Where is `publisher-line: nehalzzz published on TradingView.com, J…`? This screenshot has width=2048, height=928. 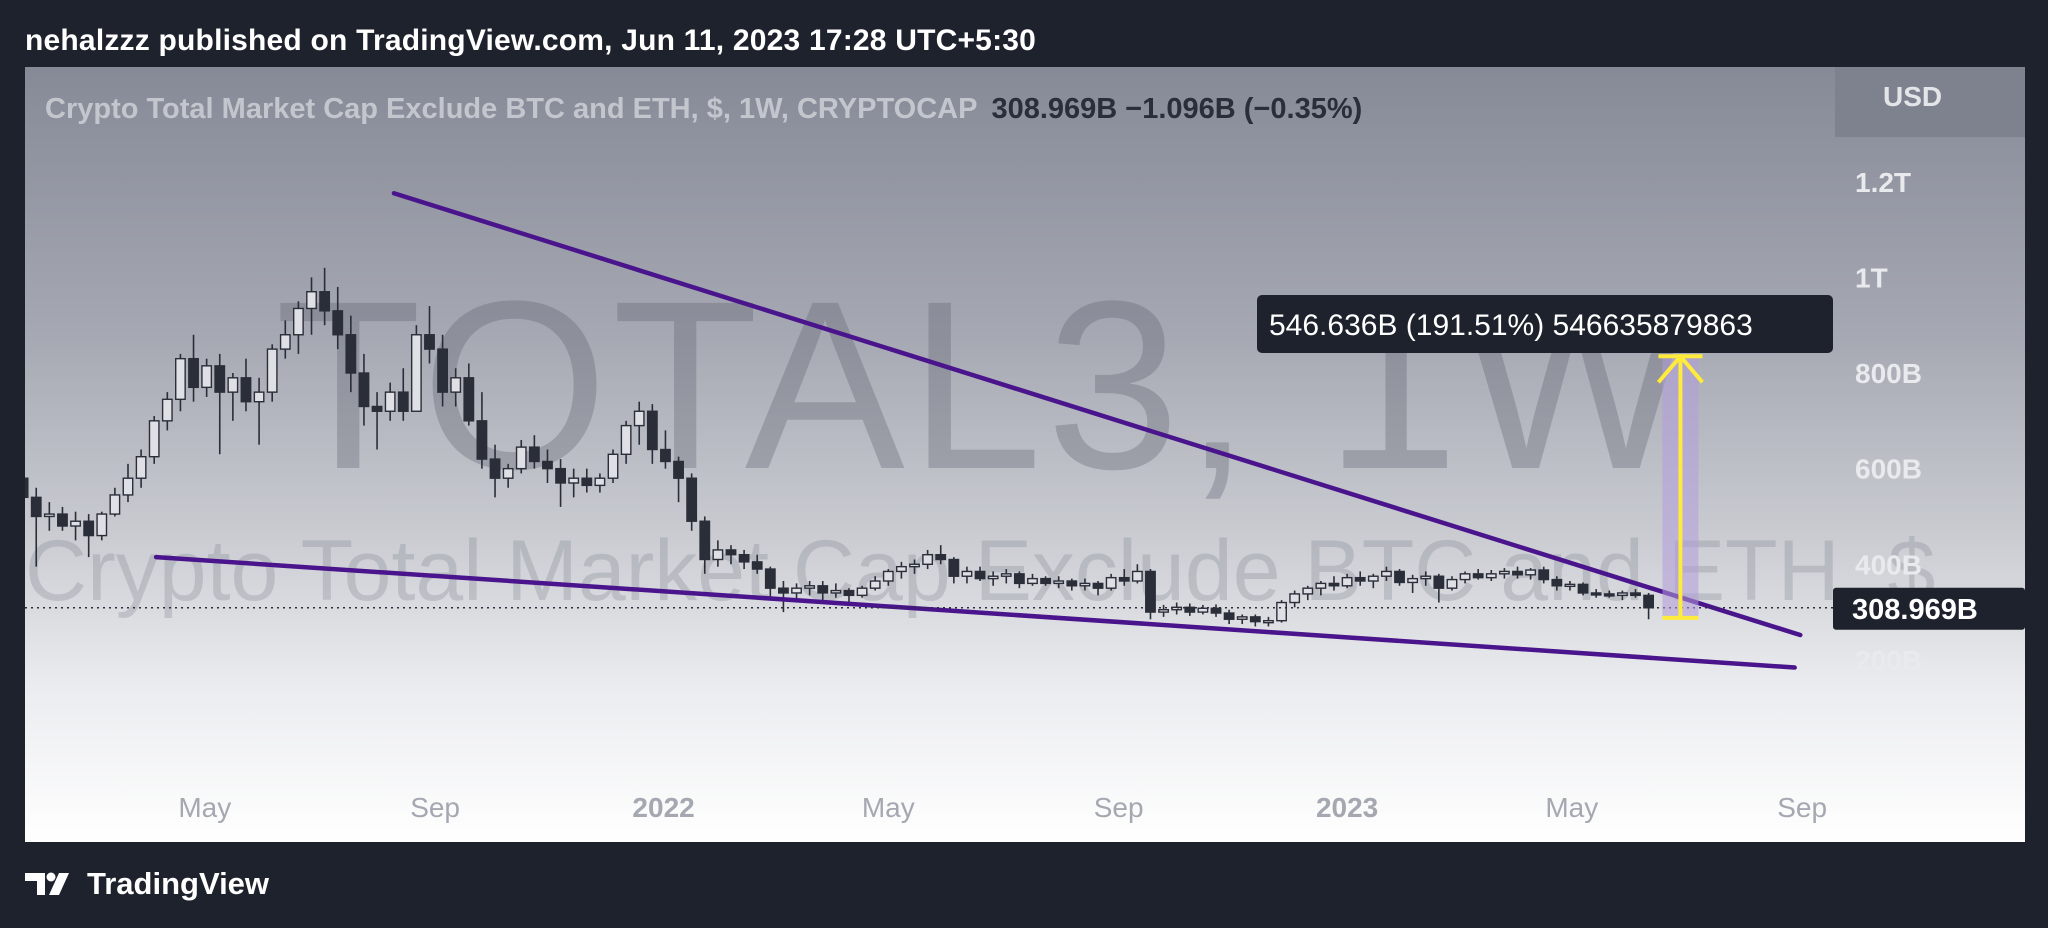
publisher-line: nehalzzz published on TradingView.com, J… is located at coordinates (531, 40).